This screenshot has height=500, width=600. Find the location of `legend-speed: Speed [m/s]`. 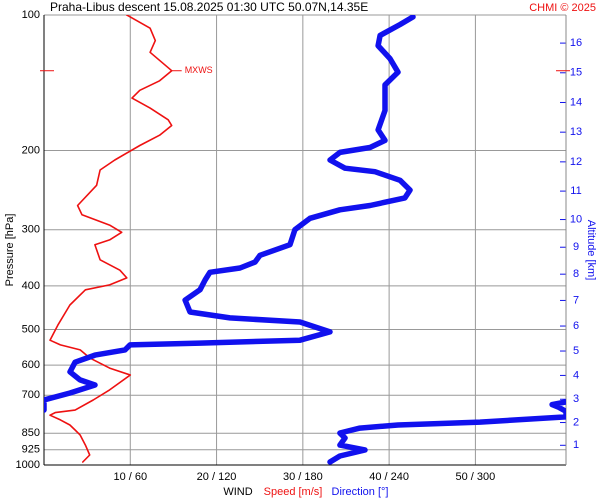

legend-speed: Speed [m/s] is located at coordinates (293, 492).